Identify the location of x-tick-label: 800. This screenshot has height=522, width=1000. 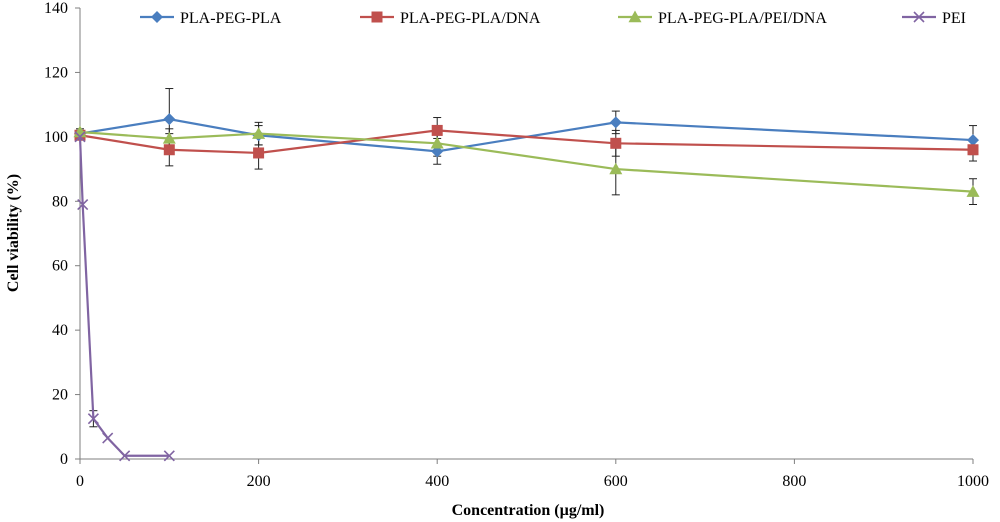
(794, 481).